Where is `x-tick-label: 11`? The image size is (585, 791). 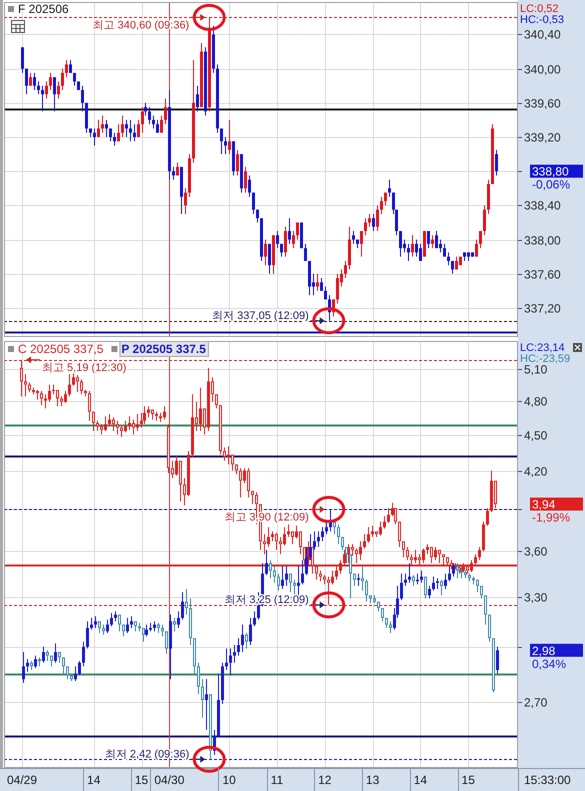 x-tick-label: 11 is located at coordinates (277, 780).